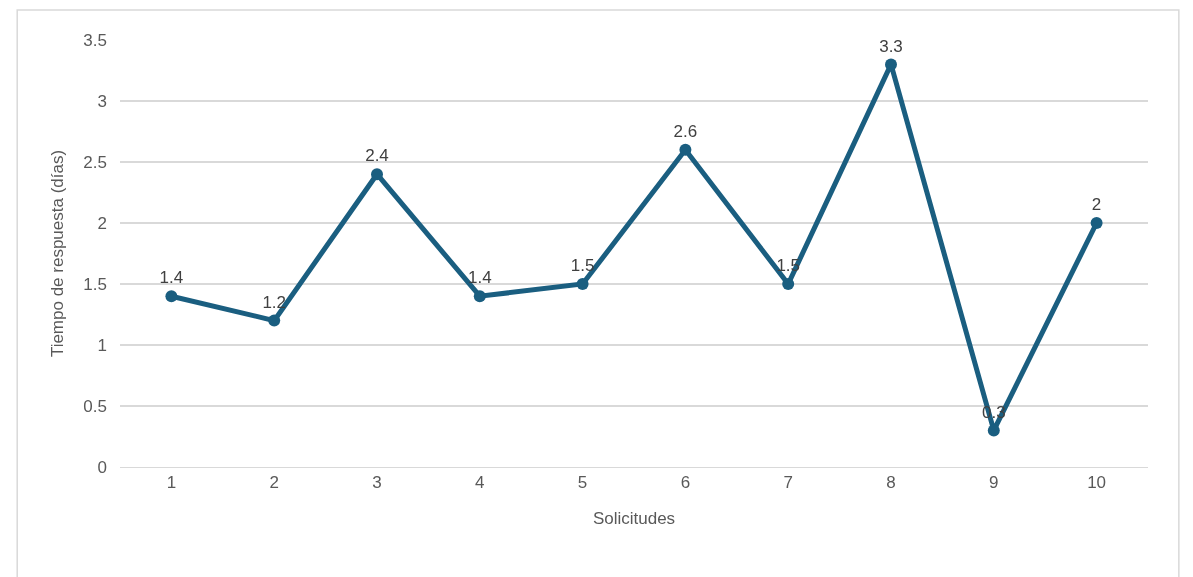 The width and height of the screenshot is (1193, 577). I want to click on y-tick-label: 2.5, so click(95, 162).